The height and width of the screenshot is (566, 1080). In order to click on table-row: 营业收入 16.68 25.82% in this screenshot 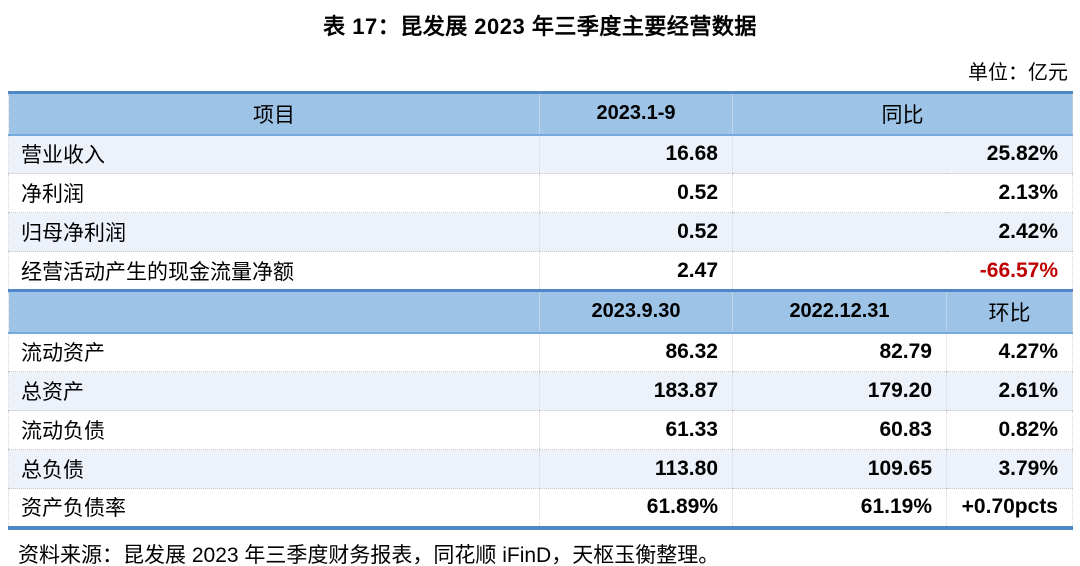, I will do `click(540, 154)`.